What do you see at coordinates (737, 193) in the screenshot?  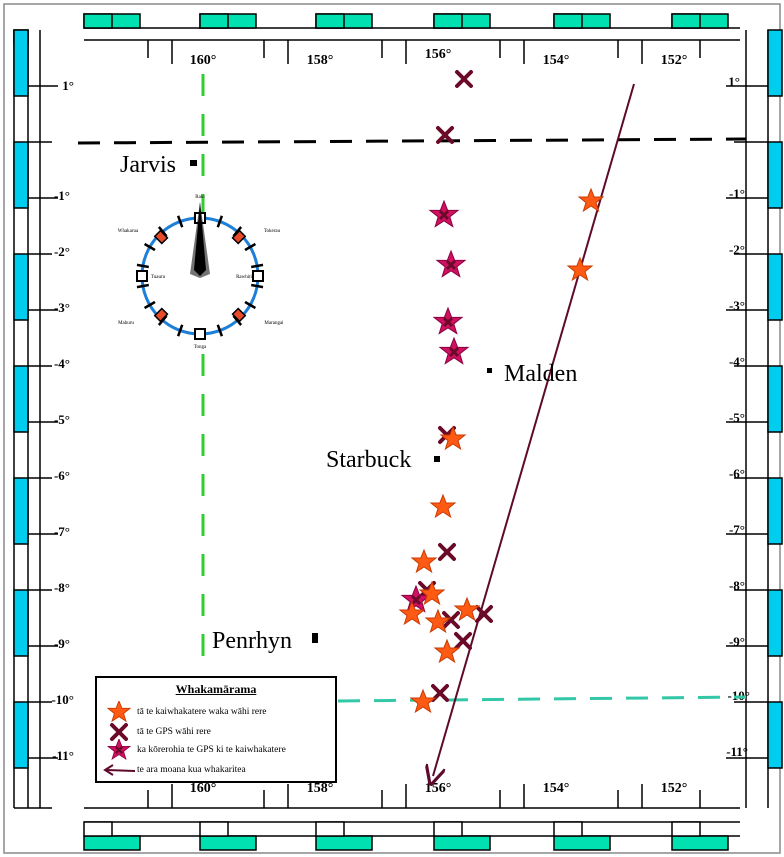 I see `lat-label-right: -1°` at bounding box center [737, 193].